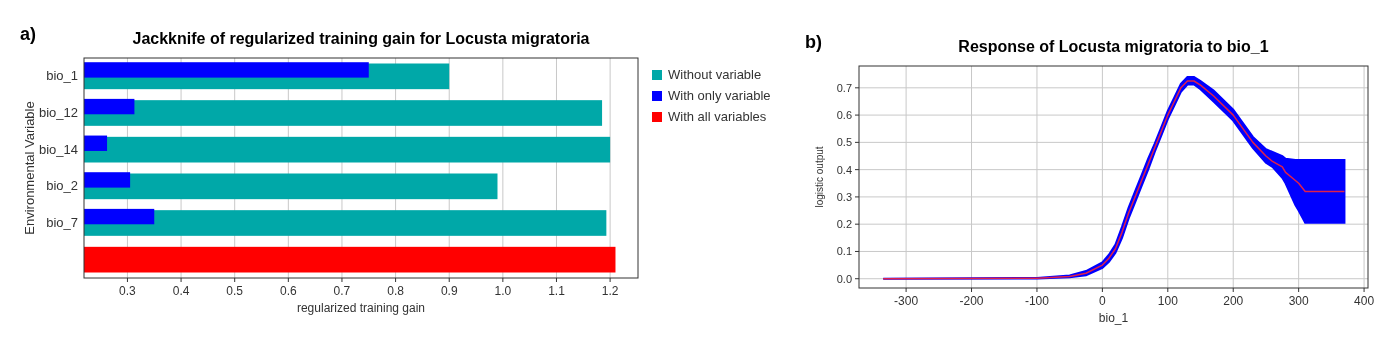 The width and height of the screenshot is (1390, 337). I want to click on legend-label: Without variable, so click(715, 74).